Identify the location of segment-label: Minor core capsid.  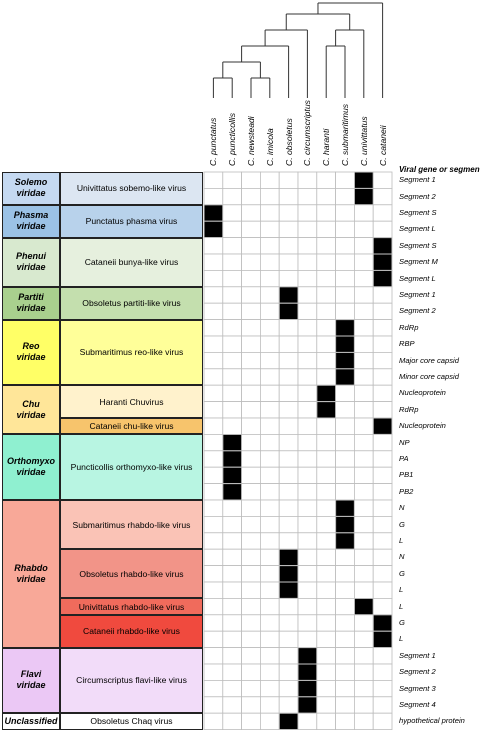
(429, 376).